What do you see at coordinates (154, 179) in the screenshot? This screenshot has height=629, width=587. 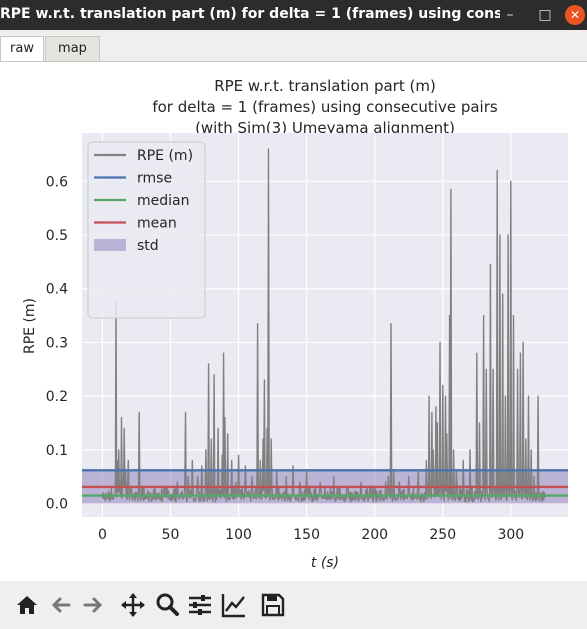 I see `legend-label: rmse` at bounding box center [154, 179].